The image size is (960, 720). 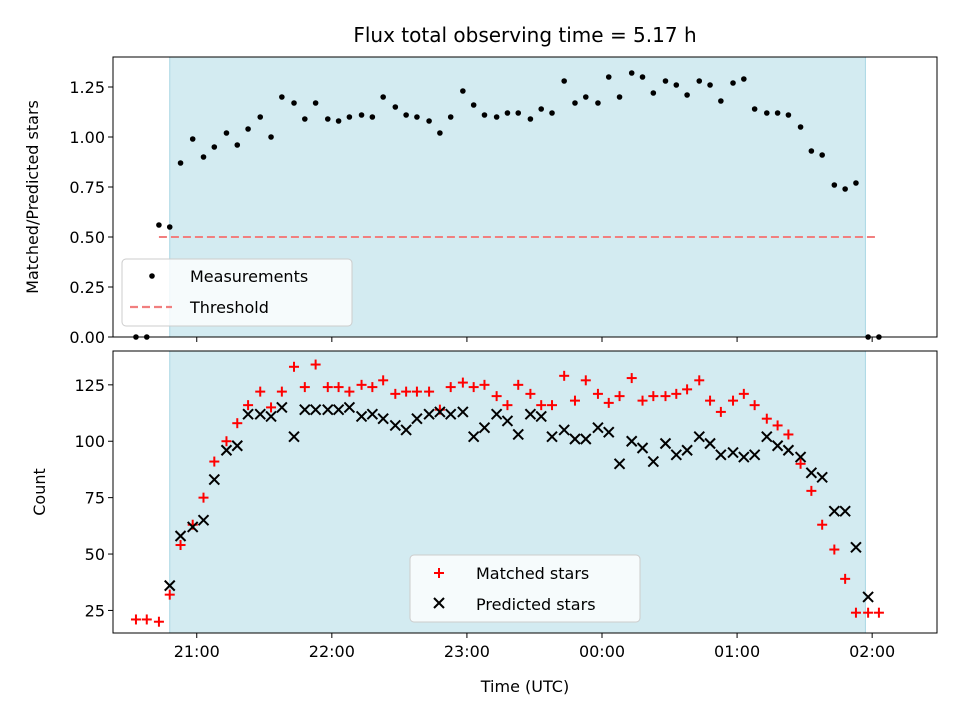 What do you see at coordinates (536, 604) in the screenshot?
I see `legend-predicted-label: Predicted stars` at bounding box center [536, 604].